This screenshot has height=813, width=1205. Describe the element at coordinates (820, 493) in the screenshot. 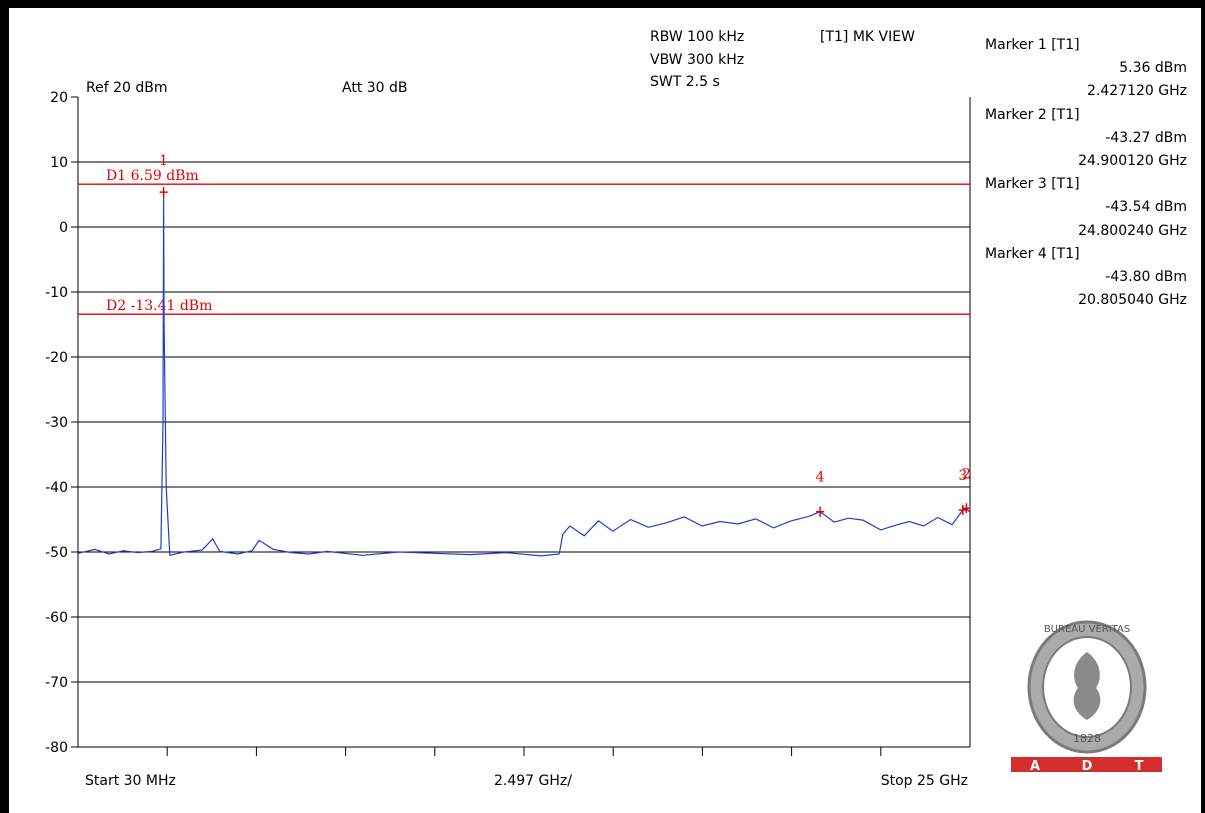

I see `marker-4: 4` at that location.